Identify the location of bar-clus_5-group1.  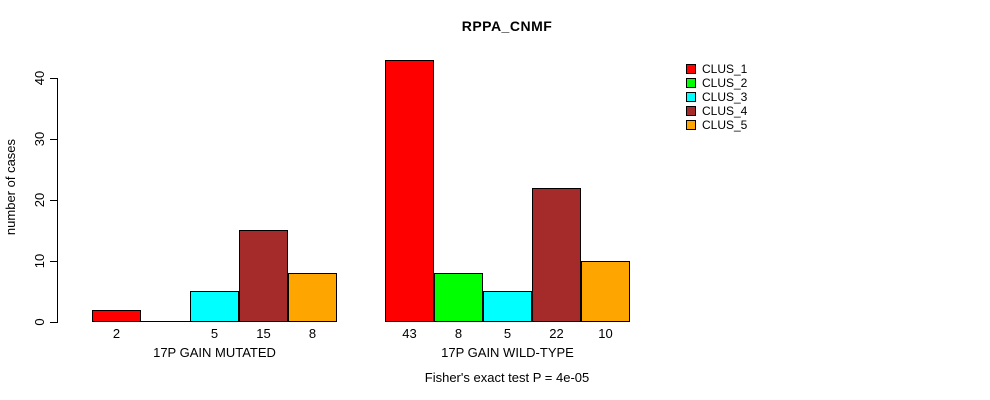
(312, 297).